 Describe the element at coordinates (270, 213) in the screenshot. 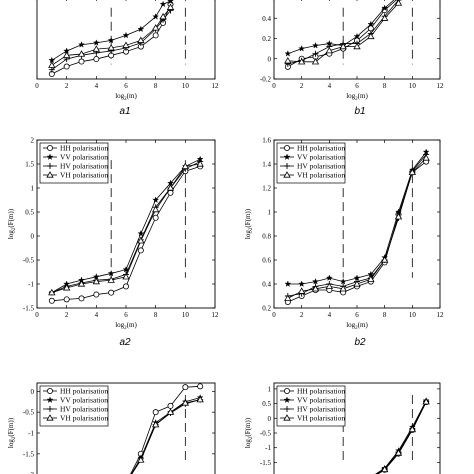

I see `y-tick-label: 1` at that location.